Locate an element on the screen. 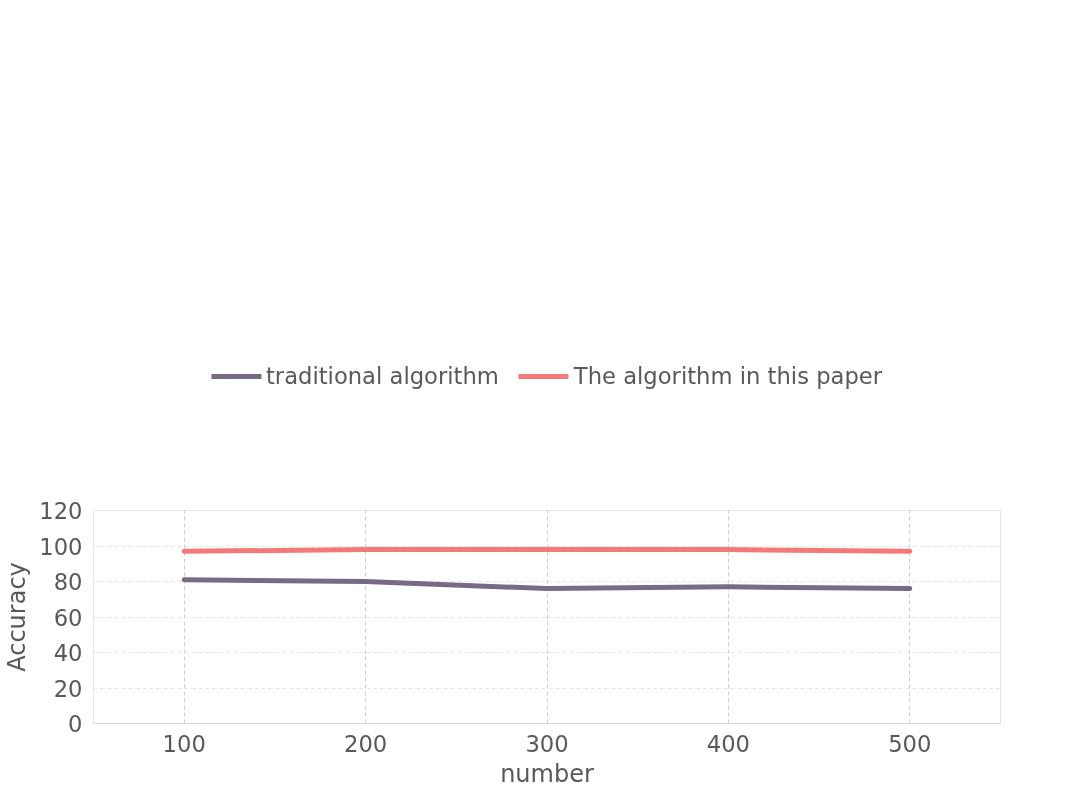  x-tick-label: 400 is located at coordinates (728, 743).